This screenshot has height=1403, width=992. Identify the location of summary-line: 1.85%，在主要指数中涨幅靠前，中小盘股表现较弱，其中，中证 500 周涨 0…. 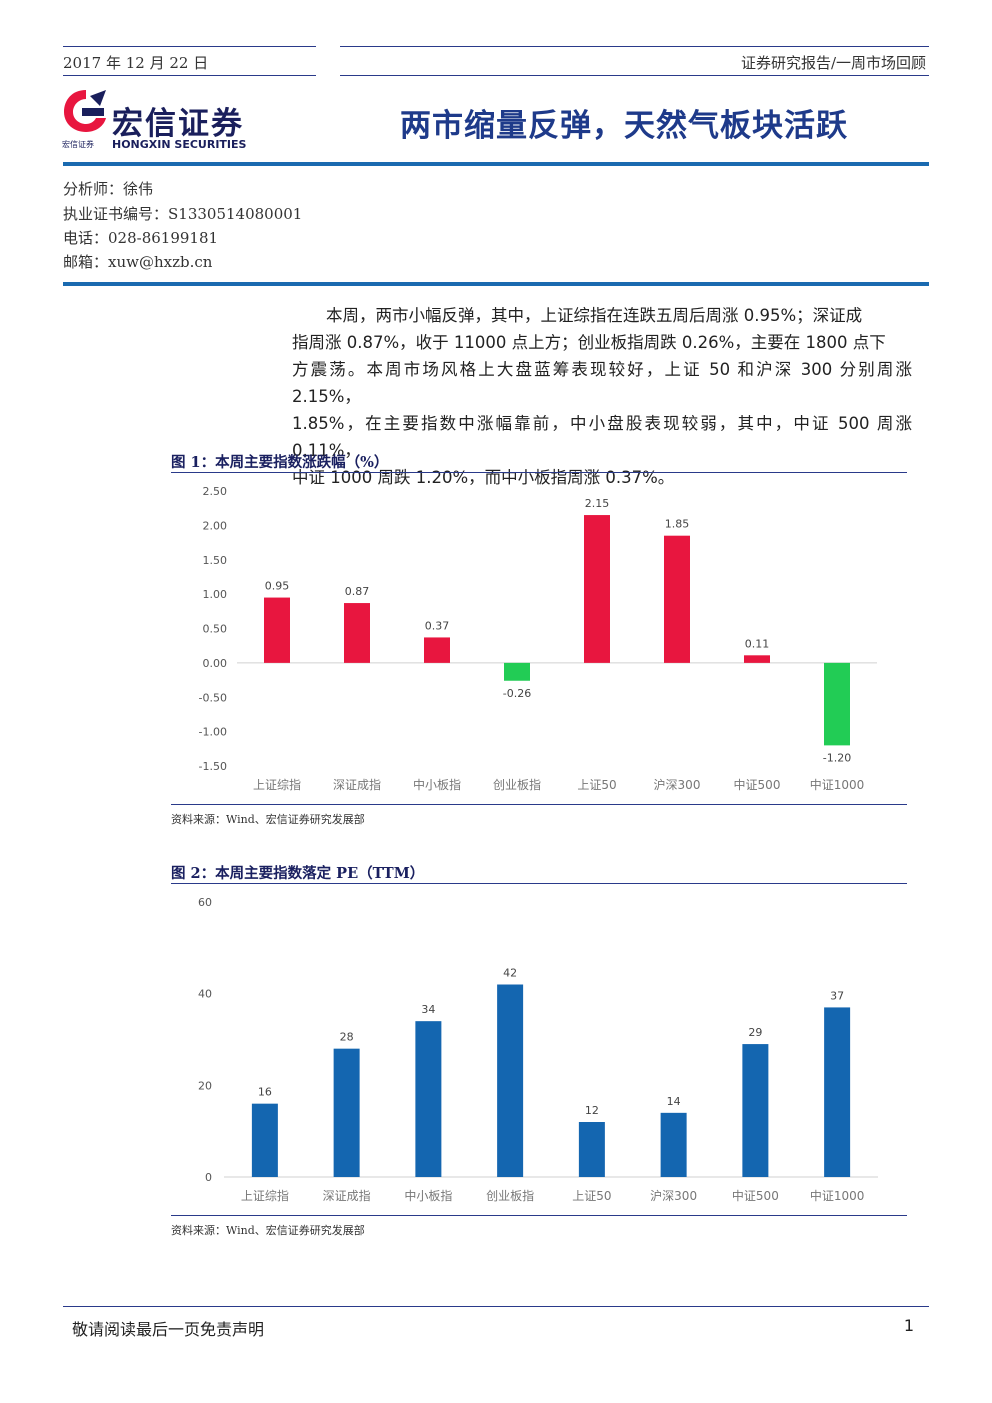
(602, 437).